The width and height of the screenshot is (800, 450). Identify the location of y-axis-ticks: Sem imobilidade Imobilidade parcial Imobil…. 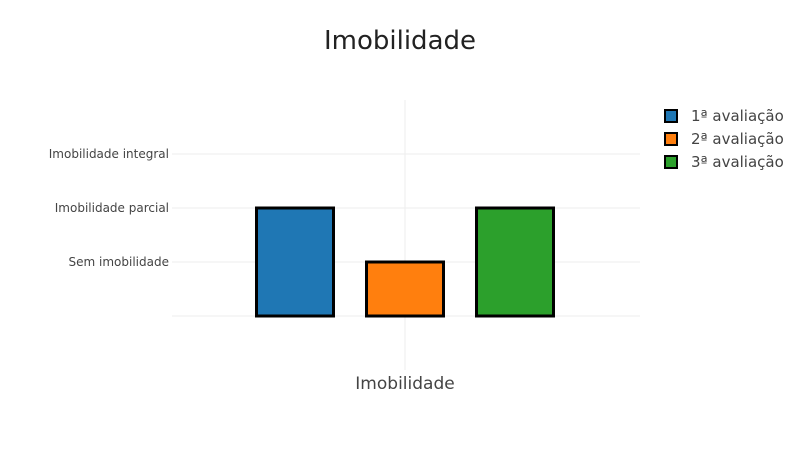
(109, 208).